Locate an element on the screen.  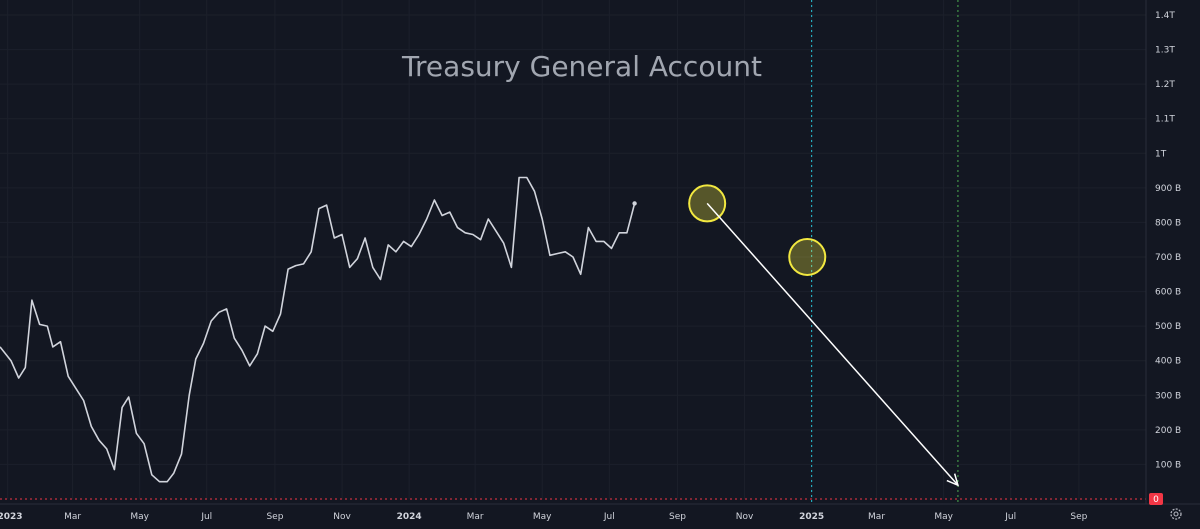
x-tick-label: 2024 is located at coordinates (409, 517).